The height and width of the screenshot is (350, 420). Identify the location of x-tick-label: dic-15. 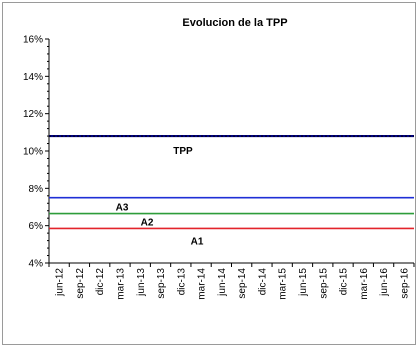
(344, 282).